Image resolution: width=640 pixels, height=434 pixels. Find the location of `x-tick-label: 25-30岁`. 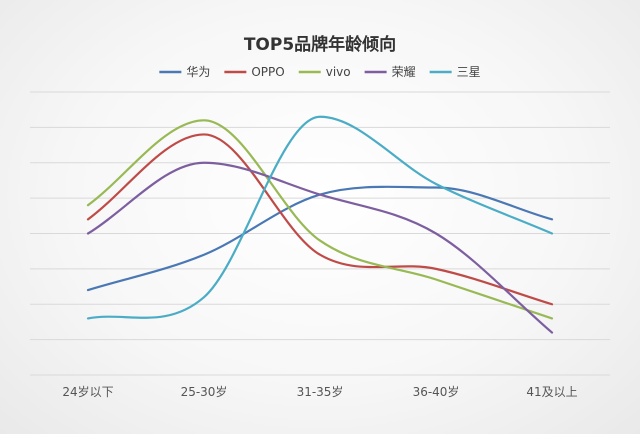

x-tick-label: 25-30岁 is located at coordinates (204, 391).